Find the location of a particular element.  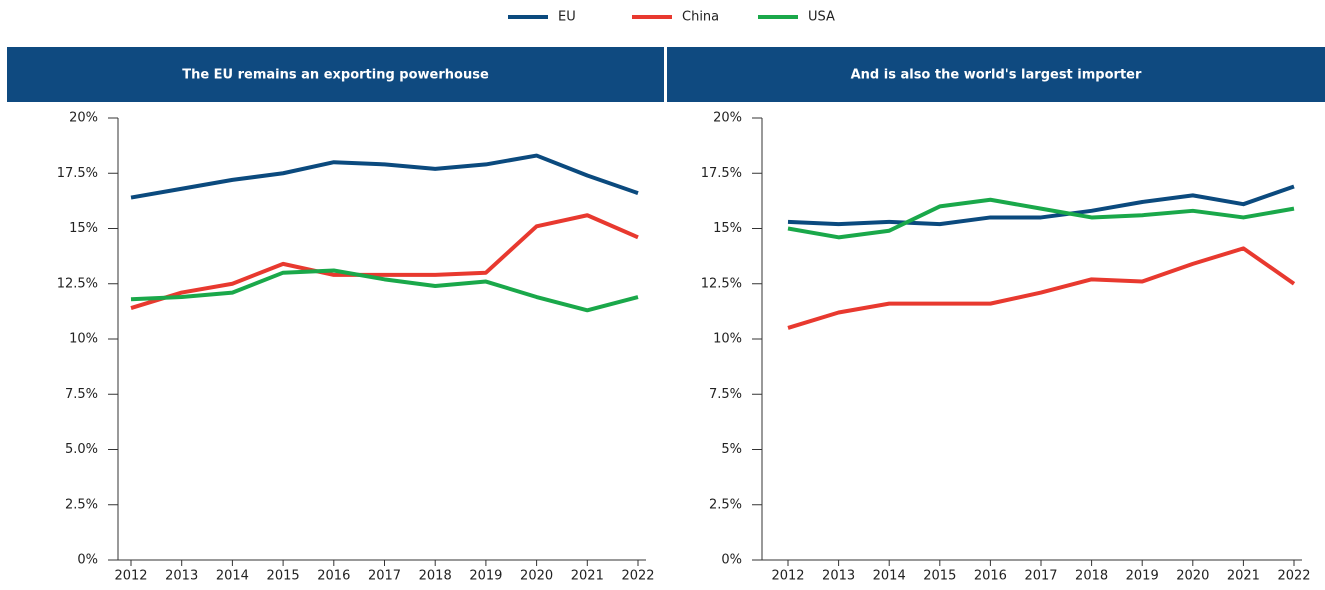

legend-label: China is located at coordinates (700, 17).